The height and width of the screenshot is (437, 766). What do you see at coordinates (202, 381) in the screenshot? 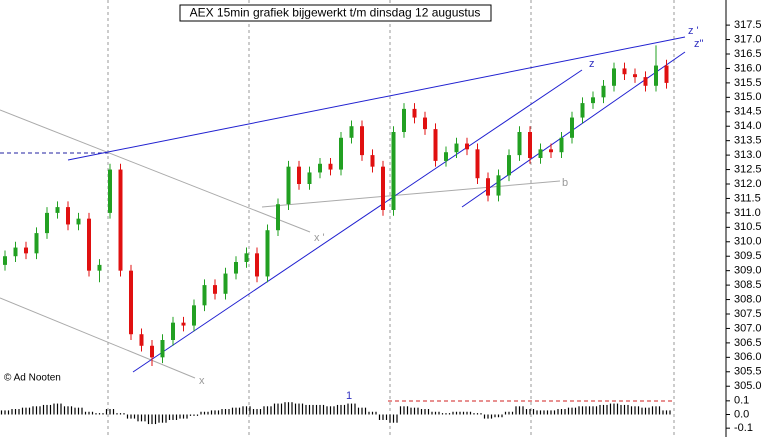
I see `annotation: x` at bounding box center [202, 381].